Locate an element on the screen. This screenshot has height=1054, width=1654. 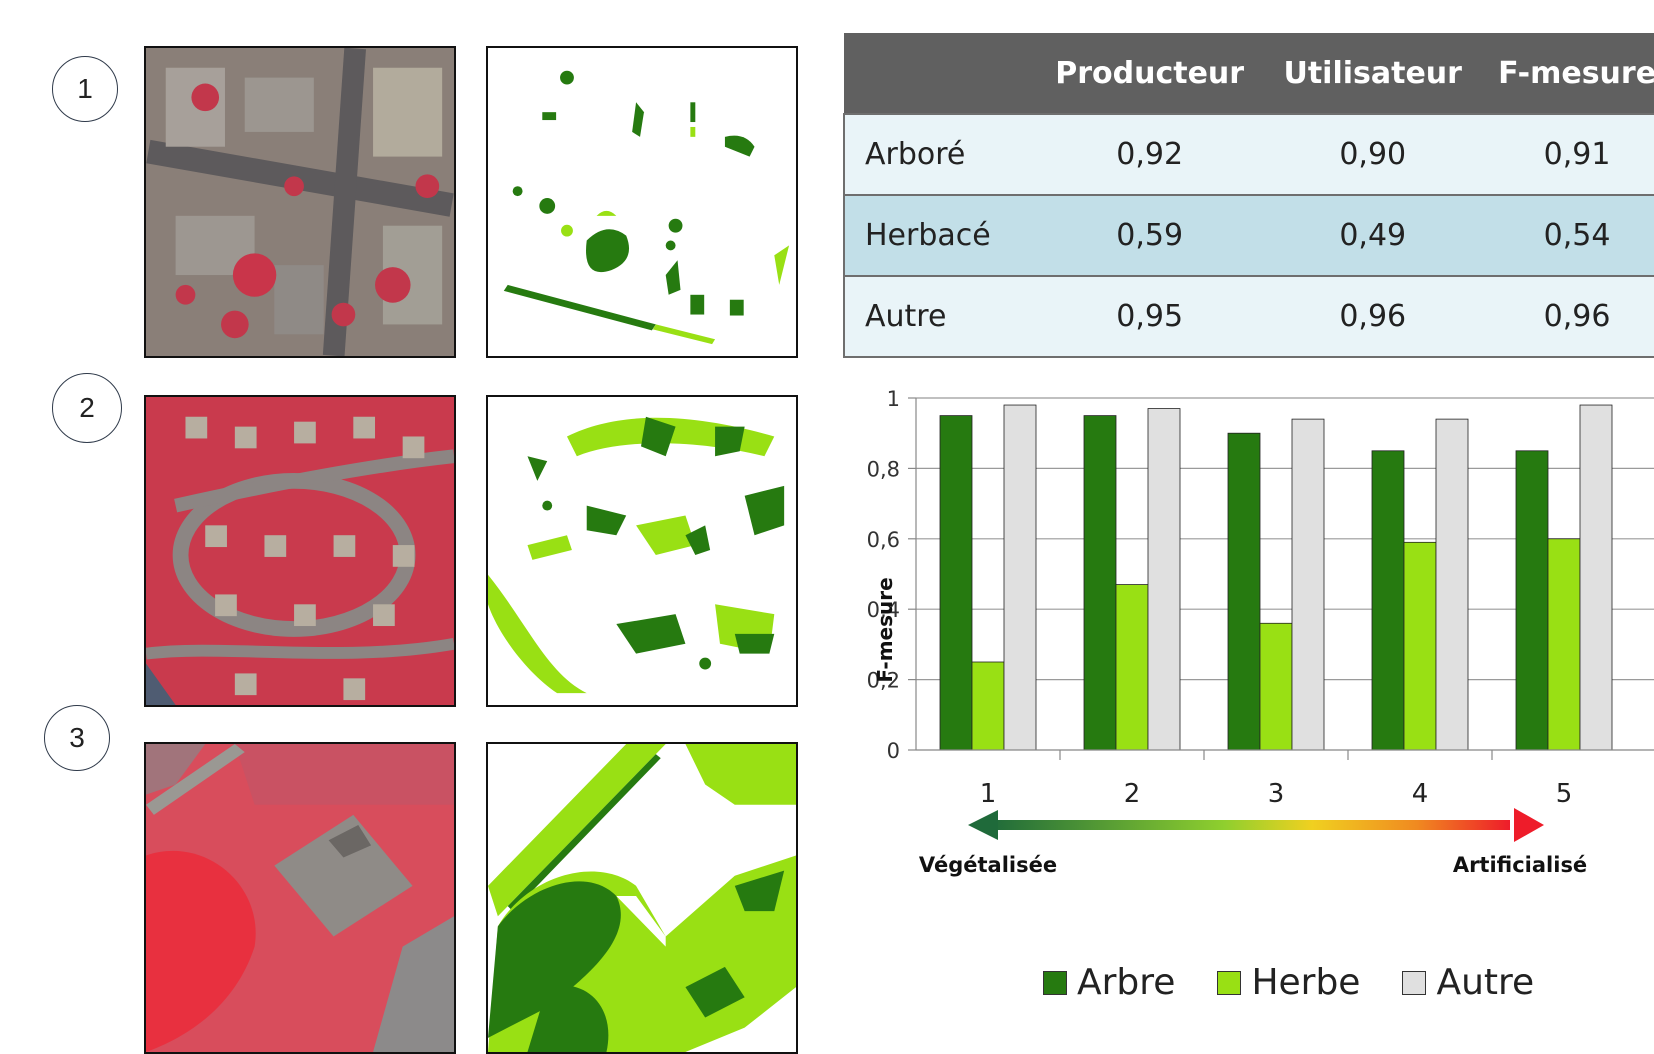
row-number-1: 1 is located at coordinates (85, 89).